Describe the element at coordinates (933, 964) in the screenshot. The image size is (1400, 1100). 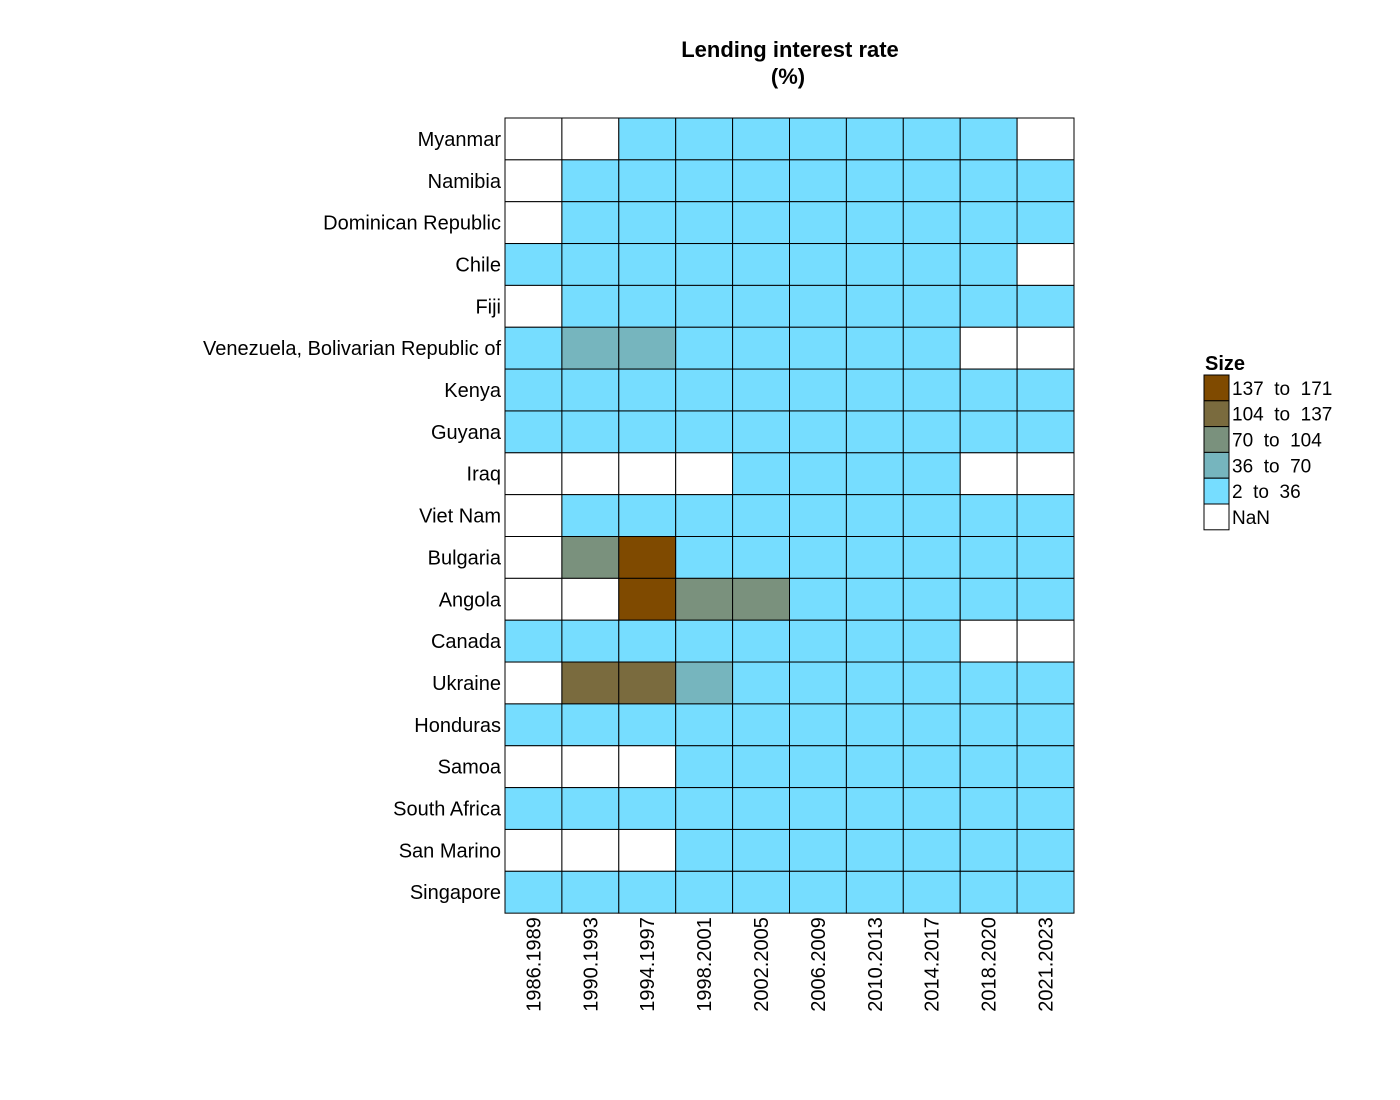
I see `column-label: 2014.2017` at that location.